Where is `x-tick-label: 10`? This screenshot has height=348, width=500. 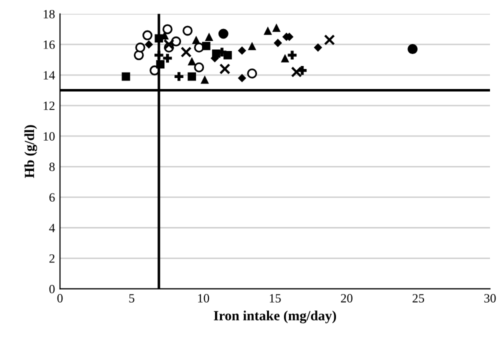
x-tick-label: 10 is located at coordinates (204, 298).